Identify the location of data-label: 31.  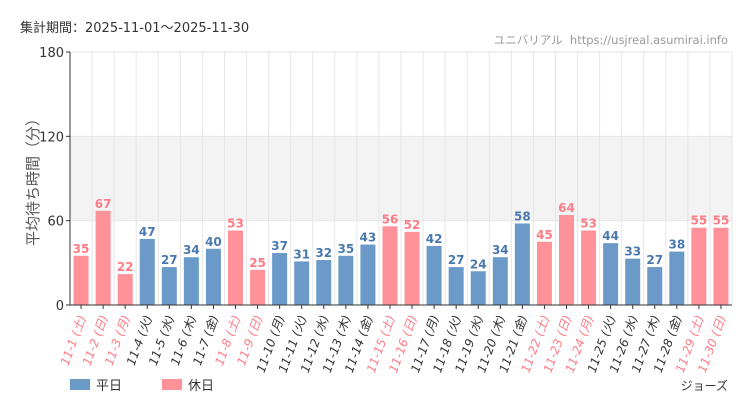
(301, 254).